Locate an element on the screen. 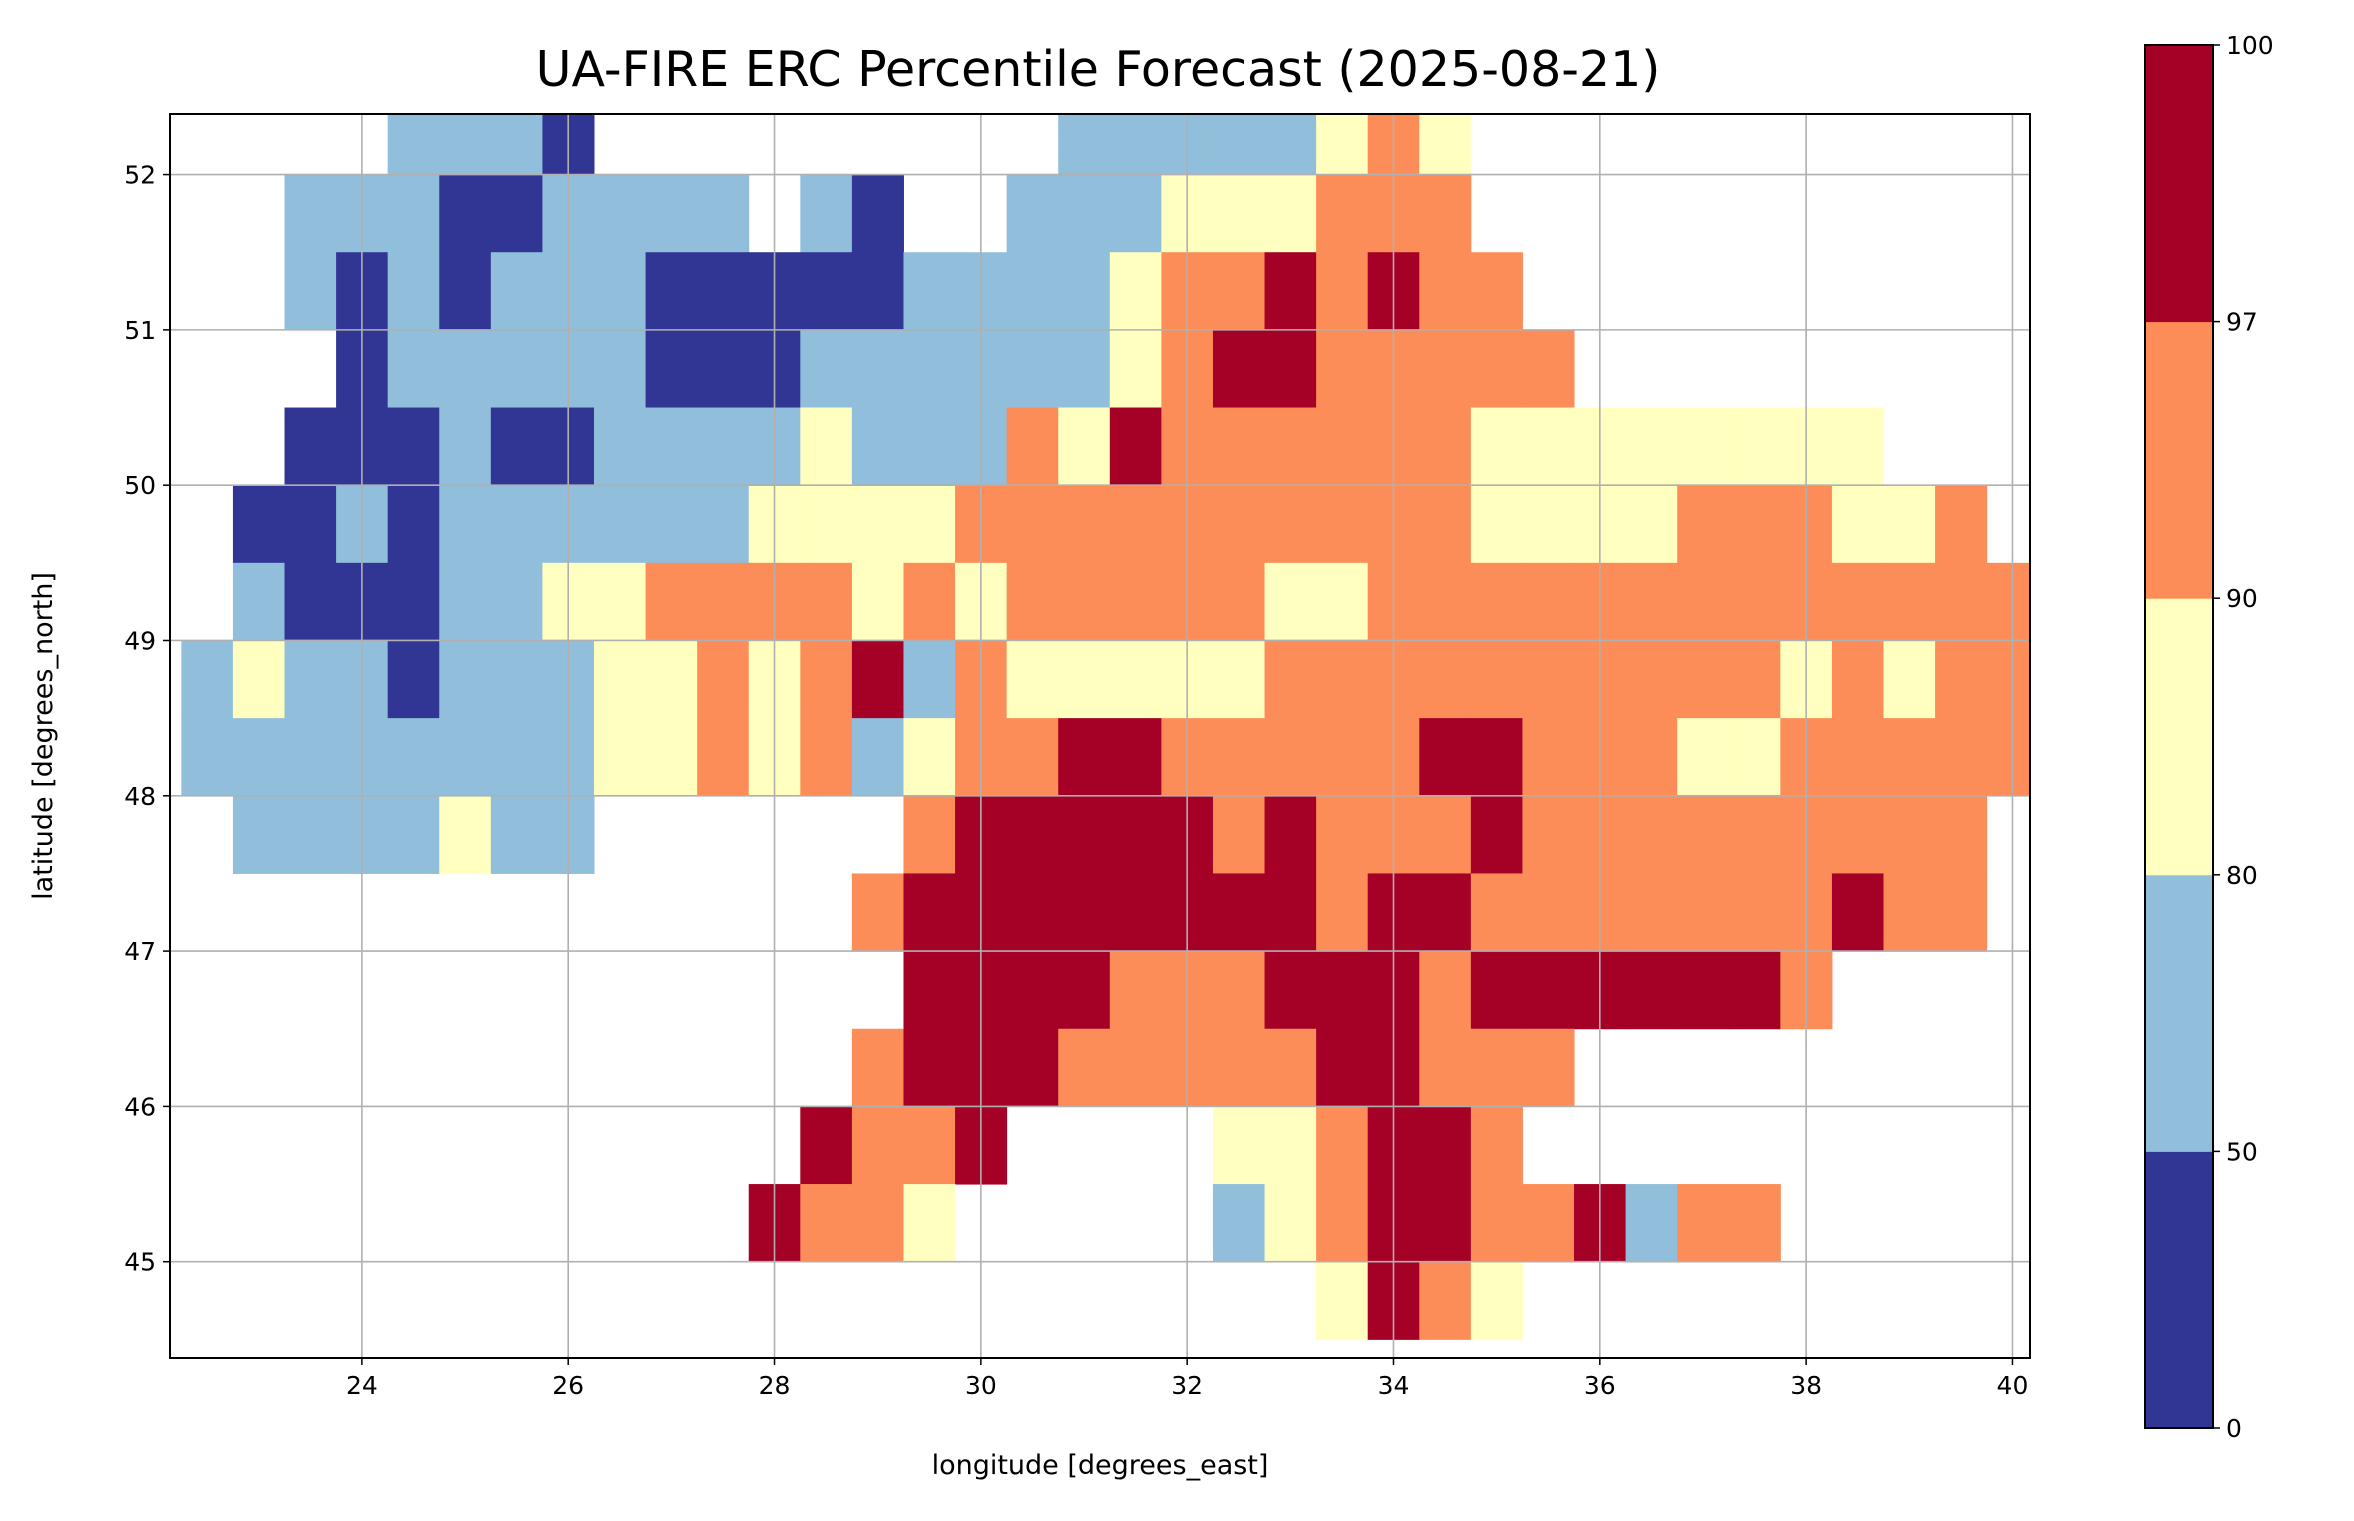  x-axis-label: longitude [degrees_east] is located at coordinates (1100, 1465).